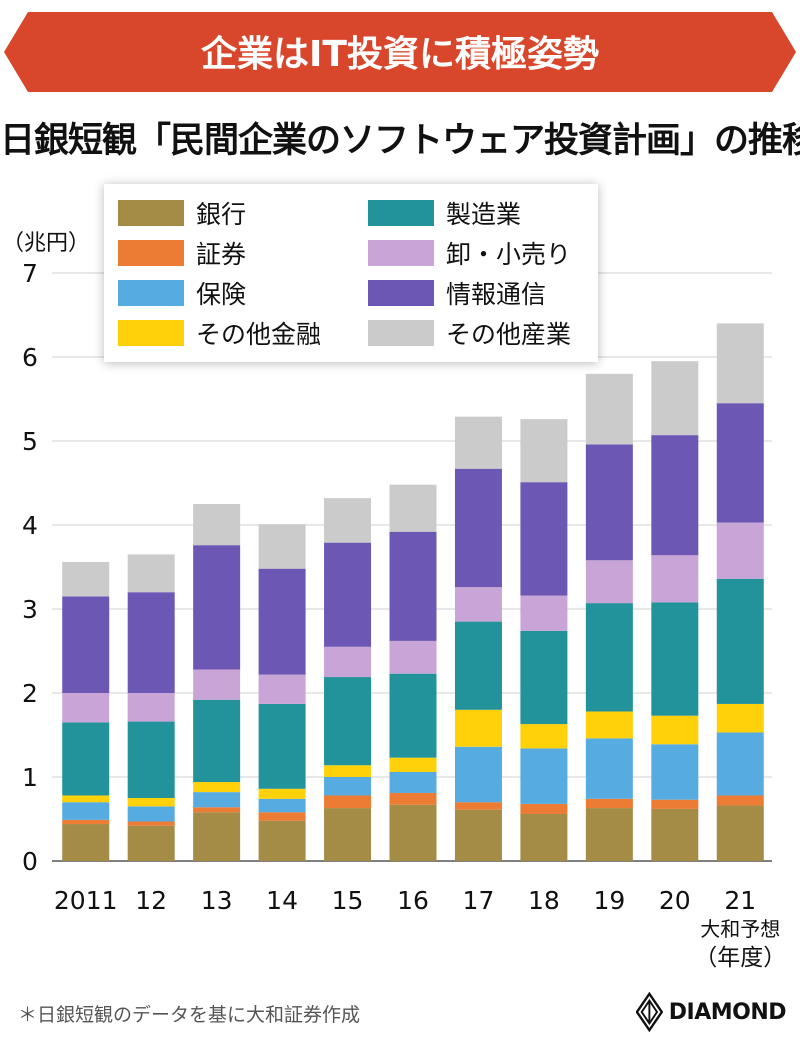 The width and height of the screenshot is (800, 1054). Describe the element at coordinates (351, 273) in the screenshot. I see `legend: 銀行 証券 保険 その他金融 製造業 卸・小売り 情報通信 その他産業` at that location.